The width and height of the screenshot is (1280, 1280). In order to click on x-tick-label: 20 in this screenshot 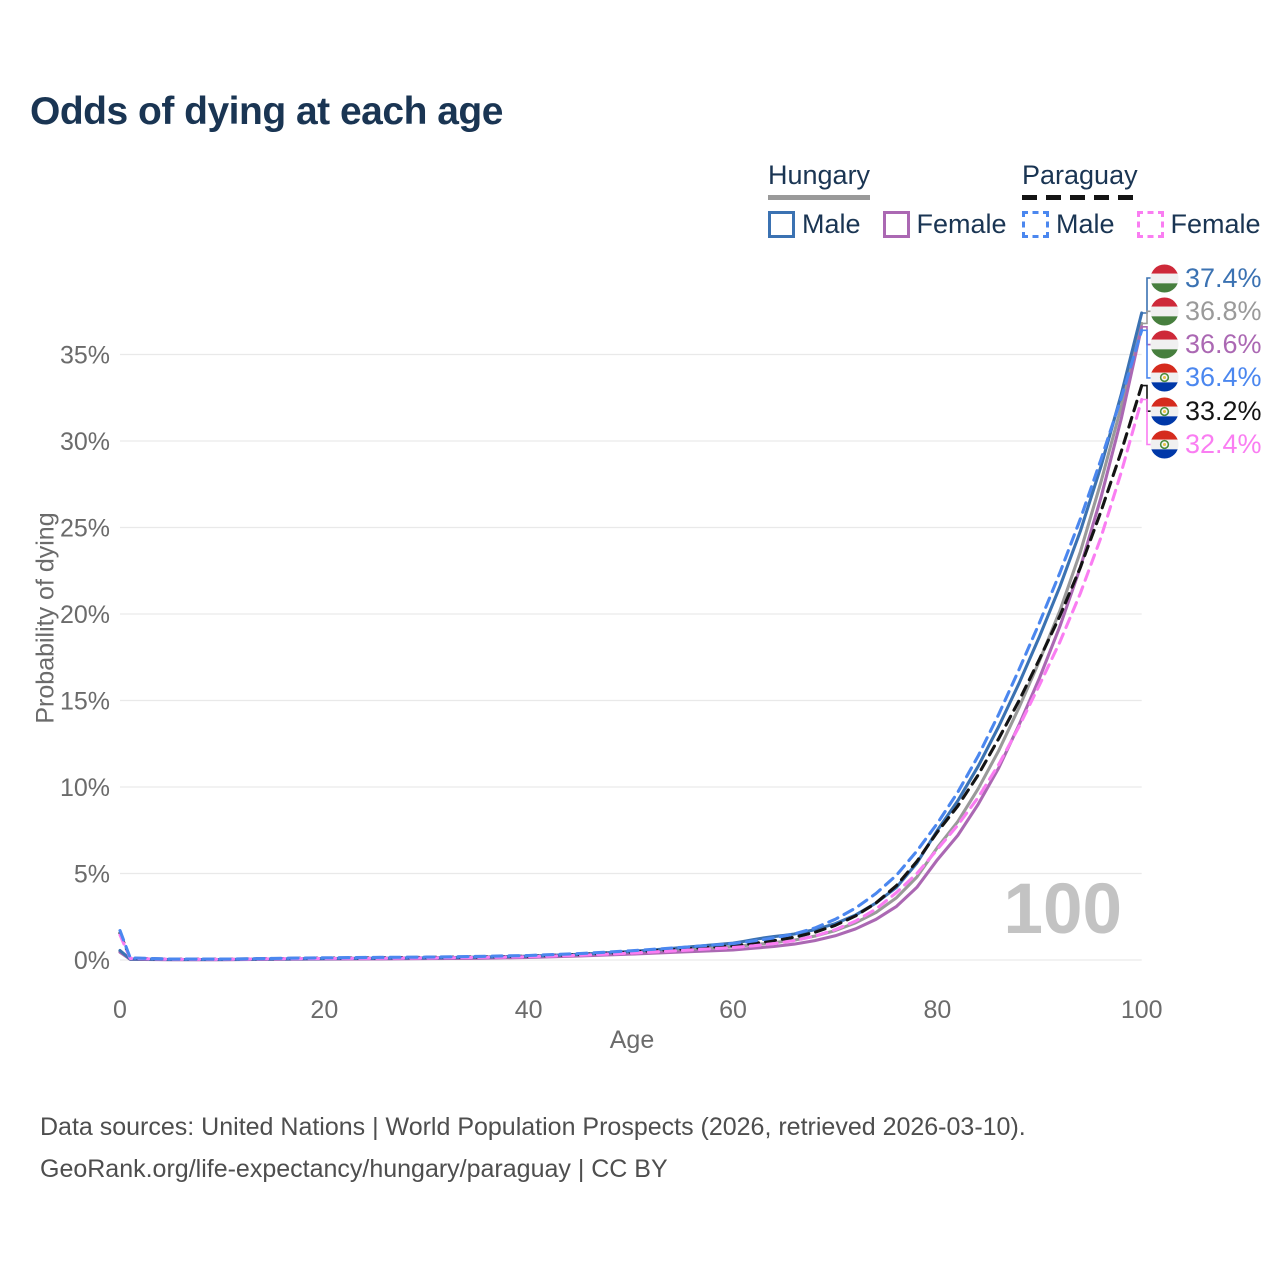, I will do `click(324, 1010)`.